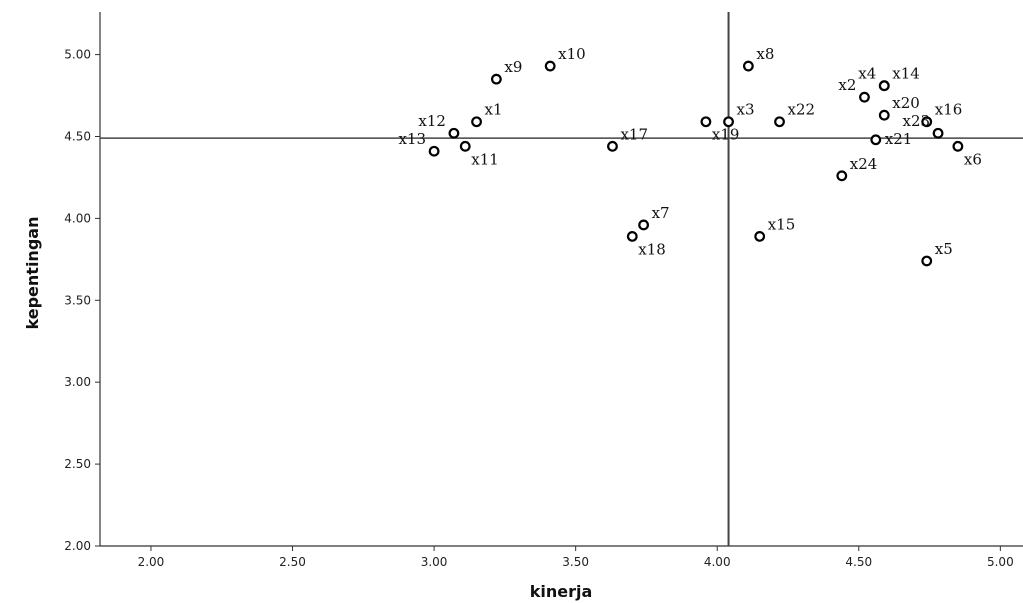  I want to click on data-point-x19, so click(706, 122).